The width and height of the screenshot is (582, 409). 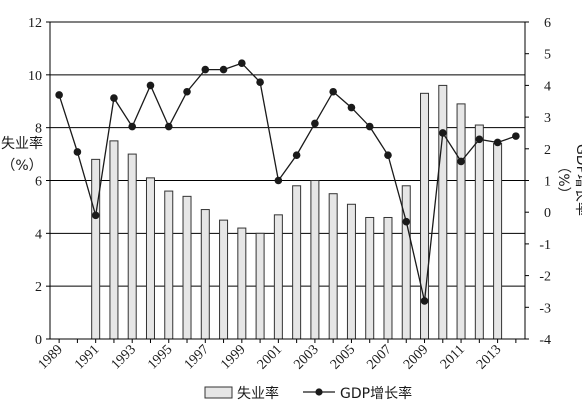 What do you see at coordinates (38, 234) in the screenshot?
I see `left-tick-label: 4` at bounding box center [38, 234].